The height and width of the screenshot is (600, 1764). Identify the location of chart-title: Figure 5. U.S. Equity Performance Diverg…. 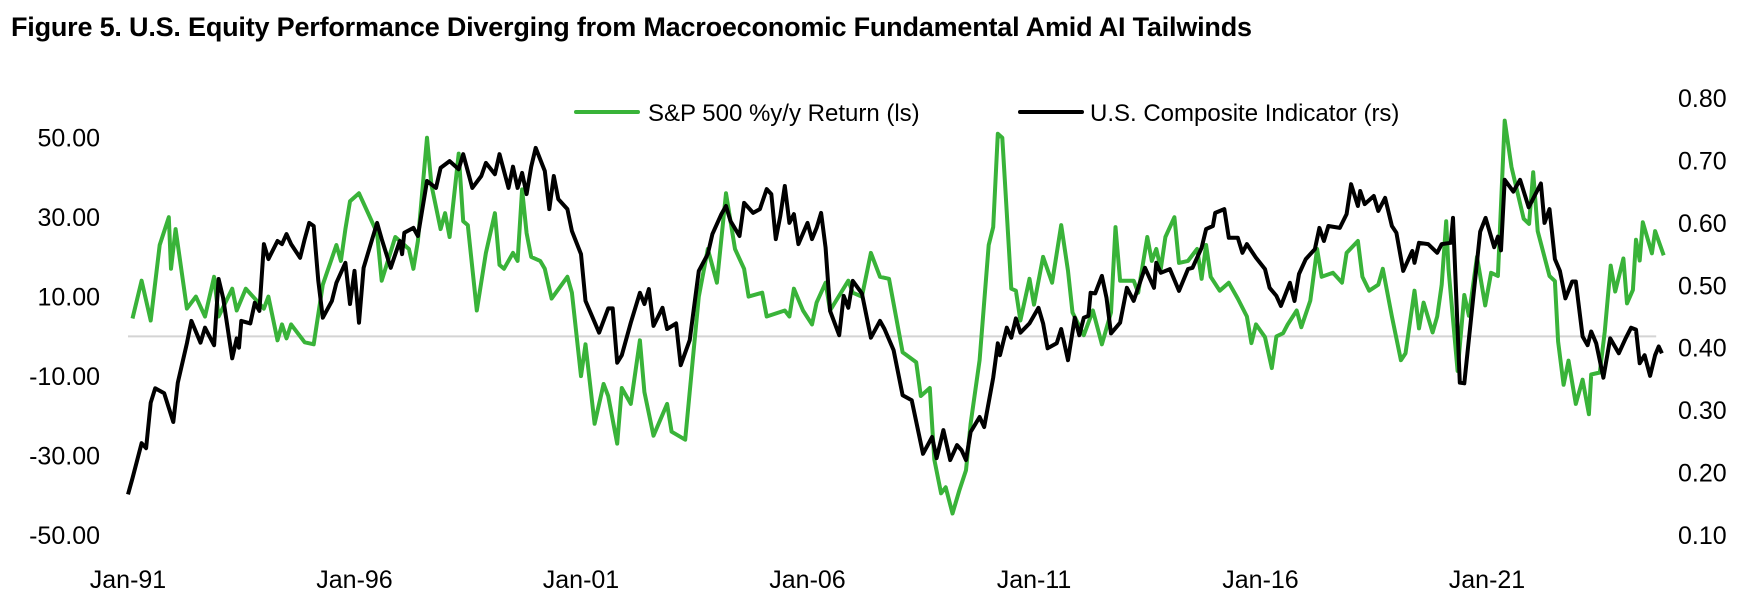
(631, 27).